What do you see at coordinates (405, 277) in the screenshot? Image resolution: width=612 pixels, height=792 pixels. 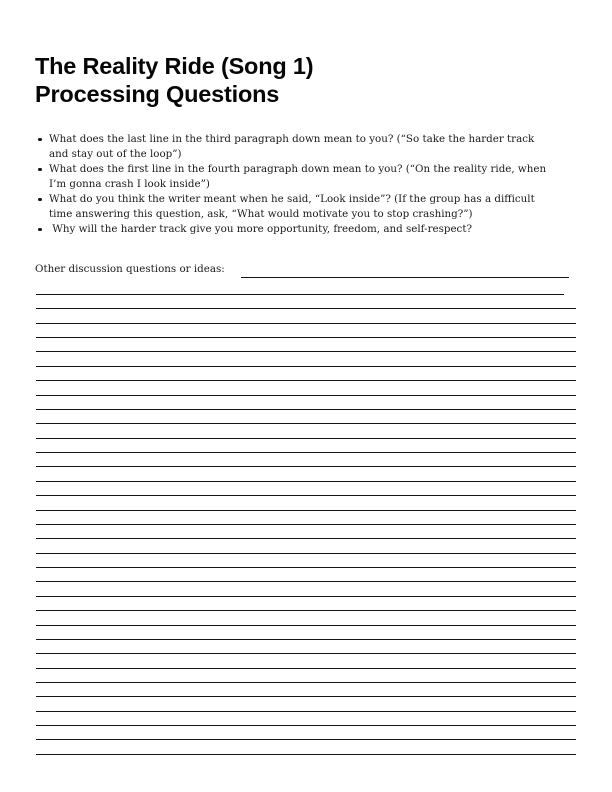 I see `other-questions-blank-line` at bounding box center [405, 277].